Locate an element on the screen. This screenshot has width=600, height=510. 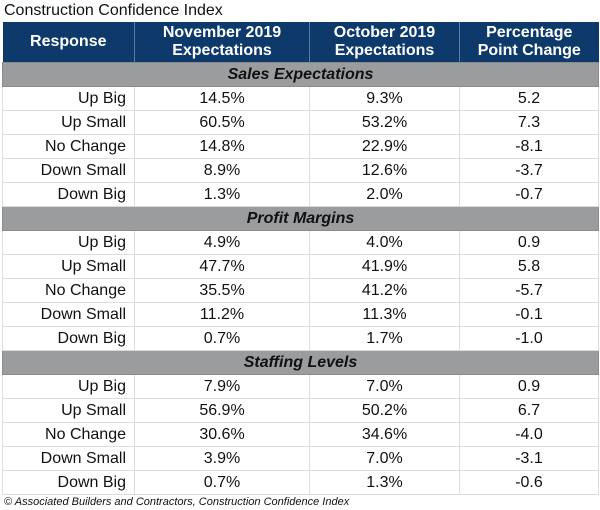
table-row: Up Big 4.9% 4.0% 0.9 is located at coordinates (300, 242).